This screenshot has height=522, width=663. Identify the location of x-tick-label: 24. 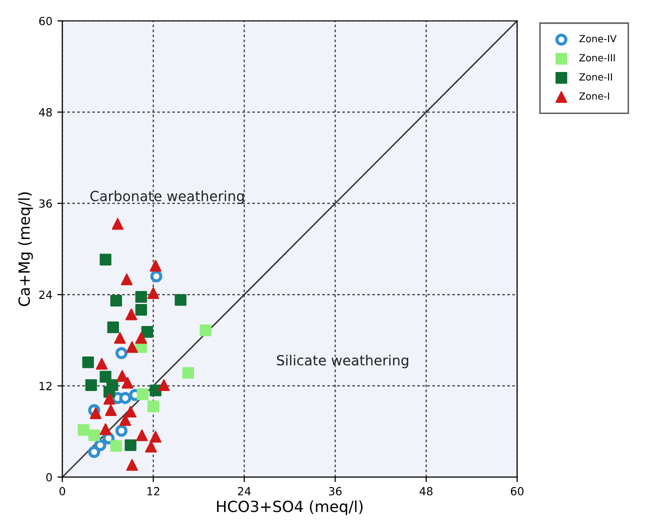
(244, 491).